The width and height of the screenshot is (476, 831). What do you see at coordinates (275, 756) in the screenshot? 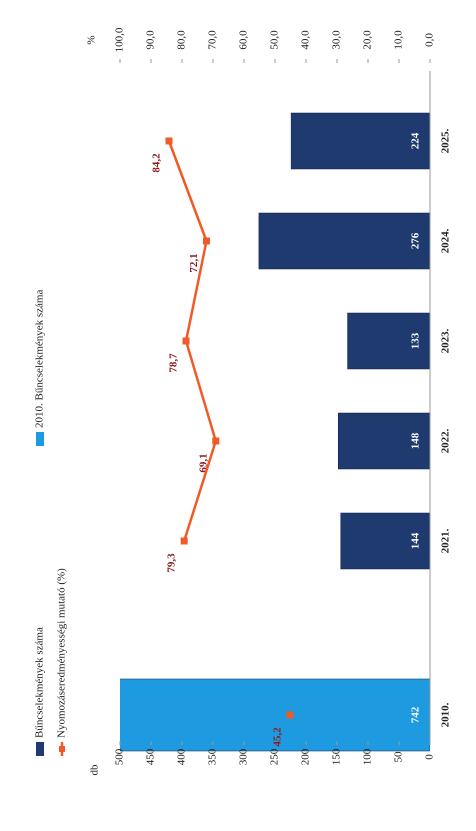
I see `y-tick-label: 250` at bounding box center [275, 756].